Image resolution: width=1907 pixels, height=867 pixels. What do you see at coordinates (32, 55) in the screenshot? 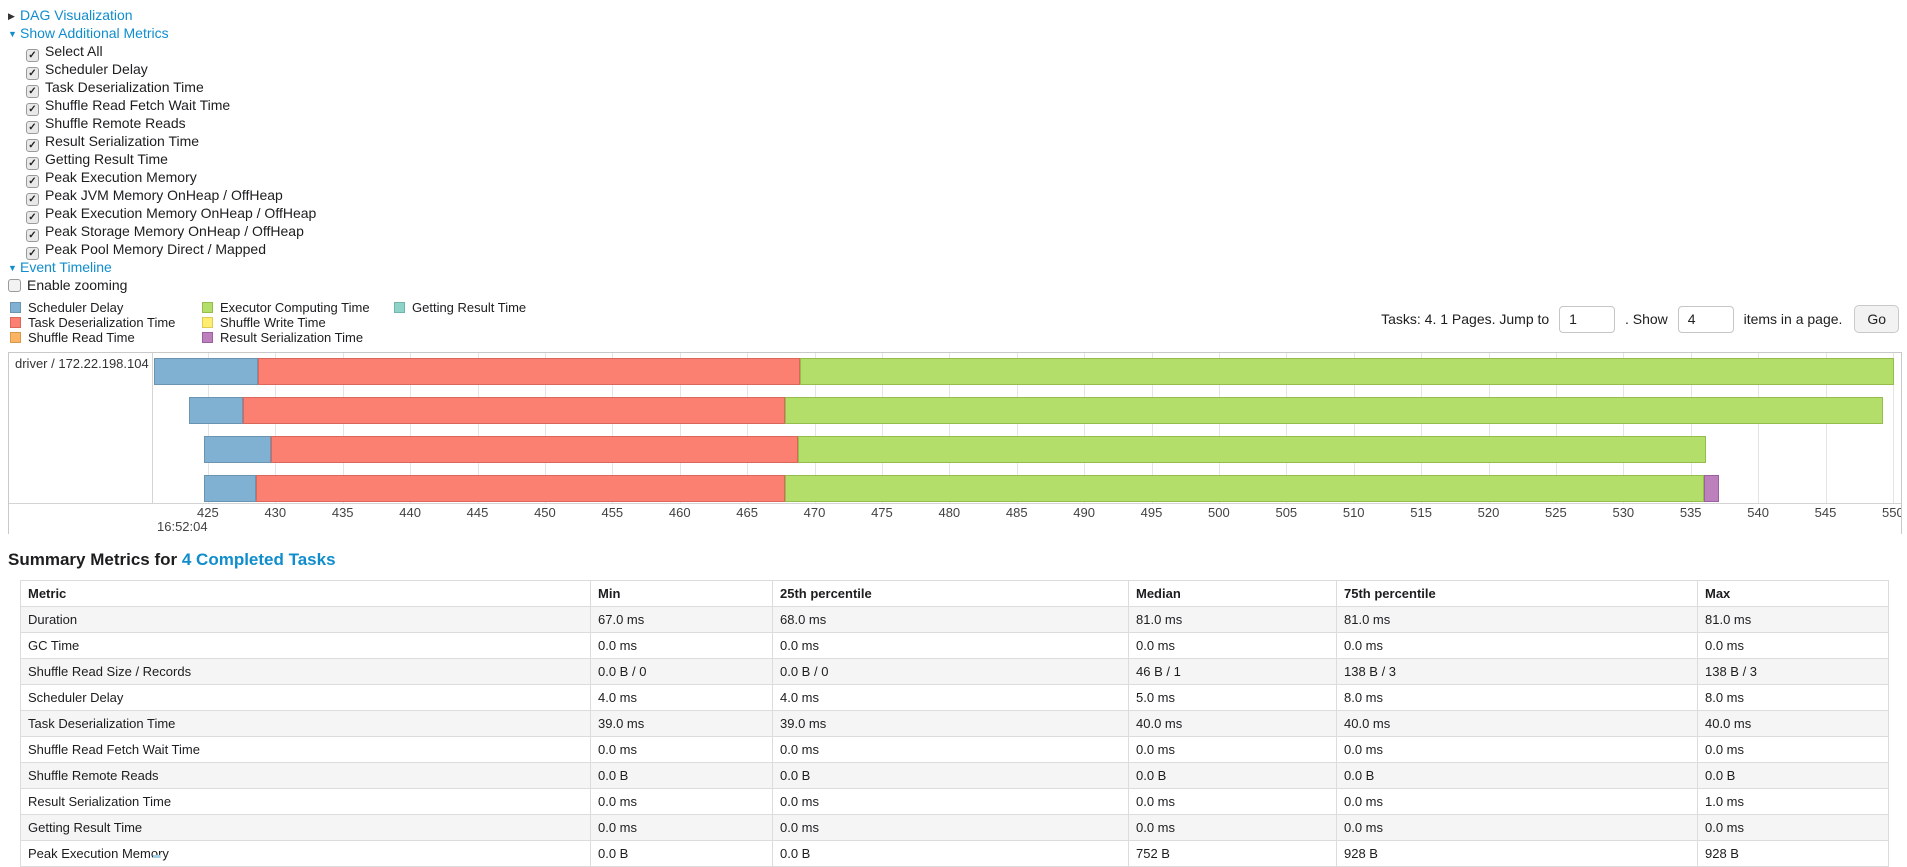
I see `checkbox-select-all: ✓` at bounding box center [32, 55].